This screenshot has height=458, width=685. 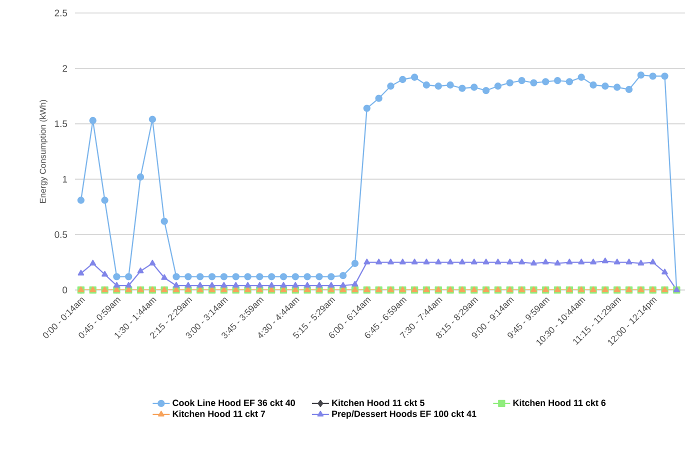 What do you see at coordinates (61, 13) in the screenshot?
I see `y-tick-label: 2.5` at bounding box center [61, 13].